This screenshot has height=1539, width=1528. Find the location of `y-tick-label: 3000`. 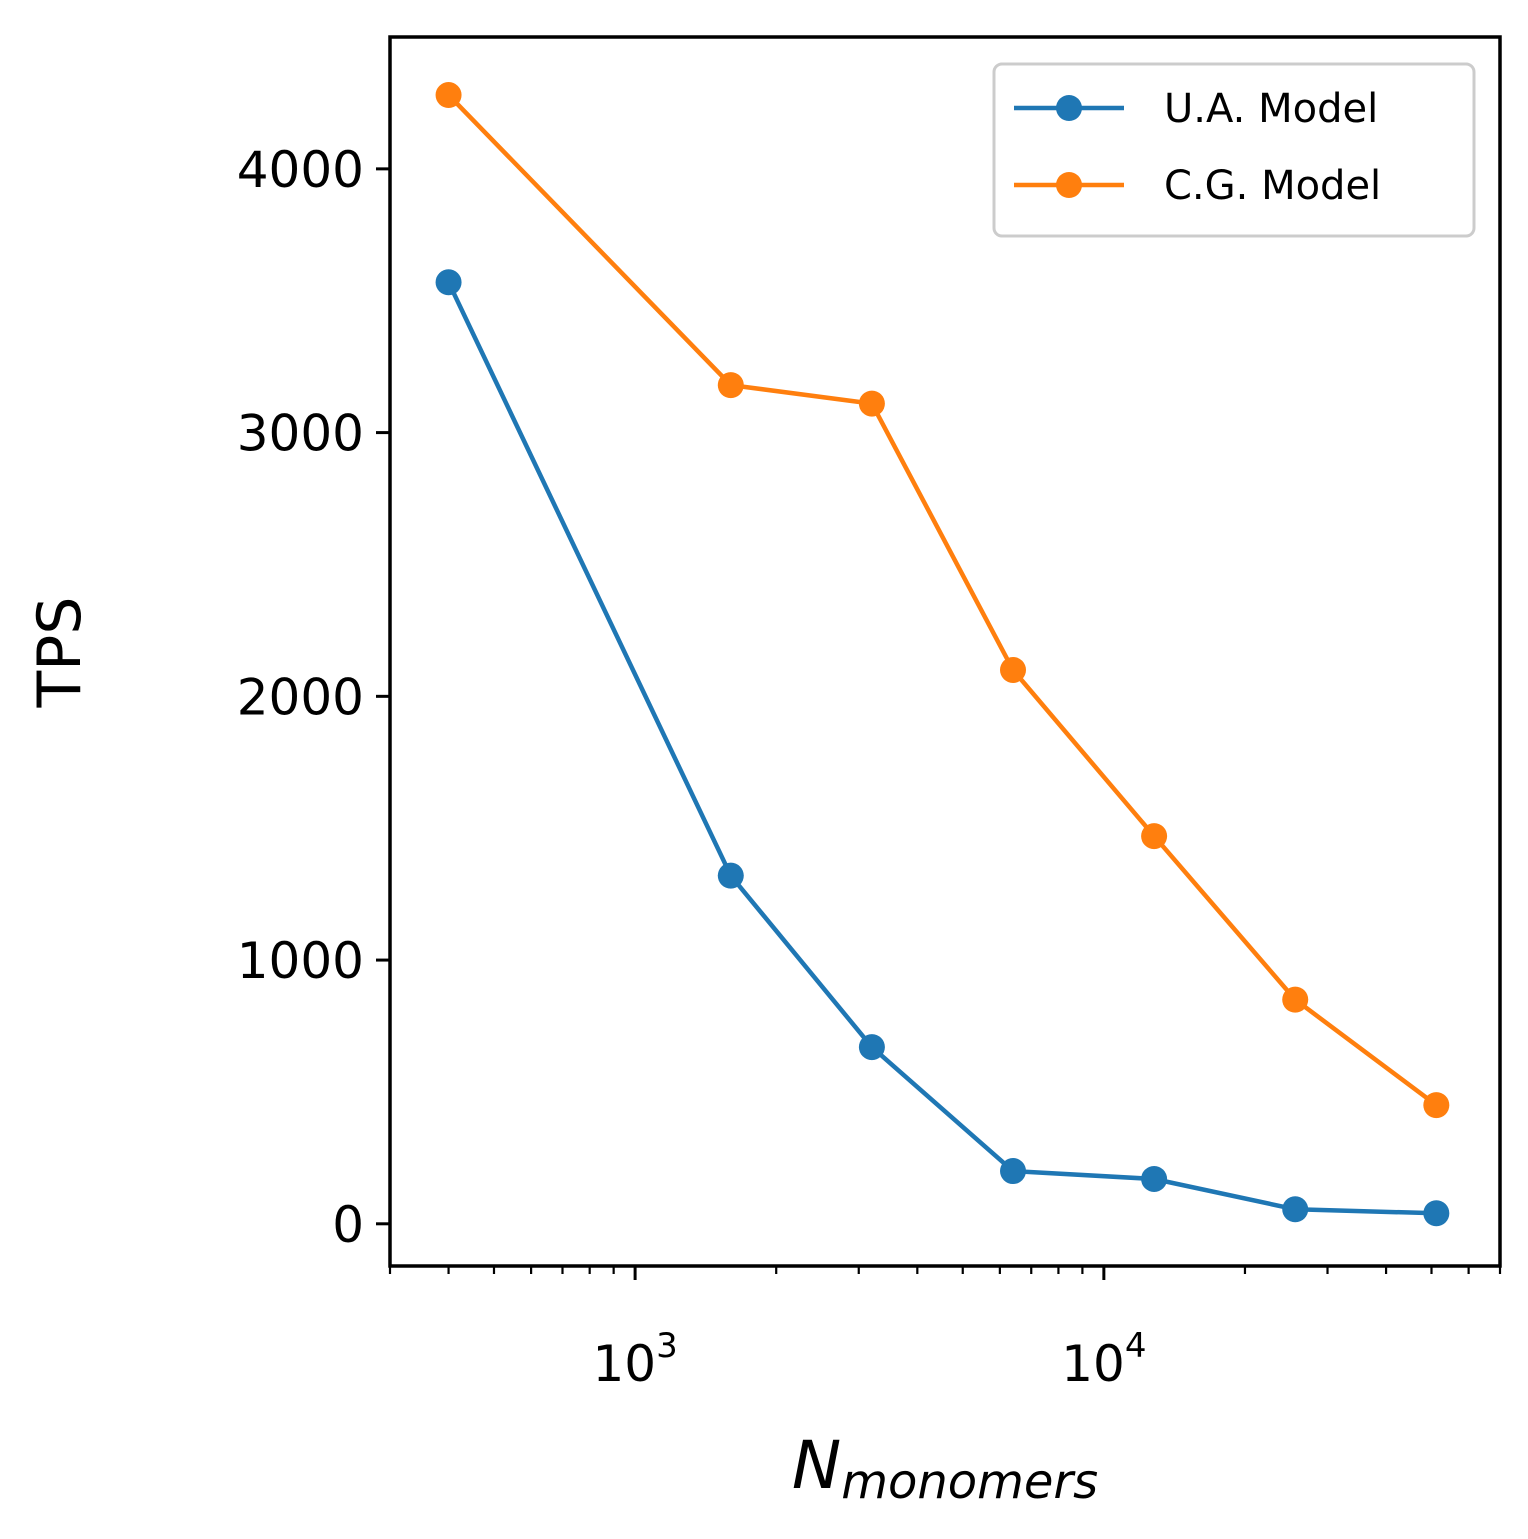

y-tick-label: 3000 is located at coordinates (300, 434).